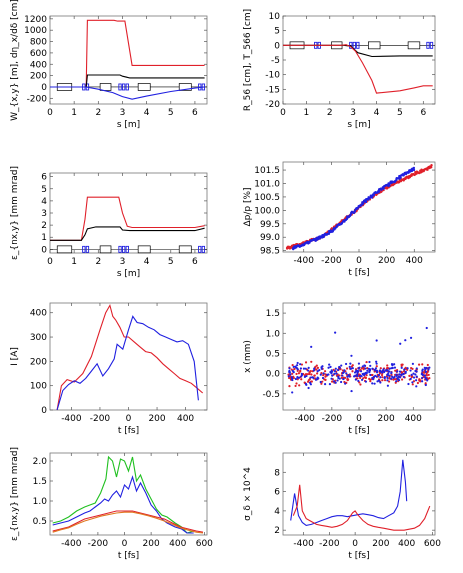  I want to click on plot-frame, so click(359, 356).